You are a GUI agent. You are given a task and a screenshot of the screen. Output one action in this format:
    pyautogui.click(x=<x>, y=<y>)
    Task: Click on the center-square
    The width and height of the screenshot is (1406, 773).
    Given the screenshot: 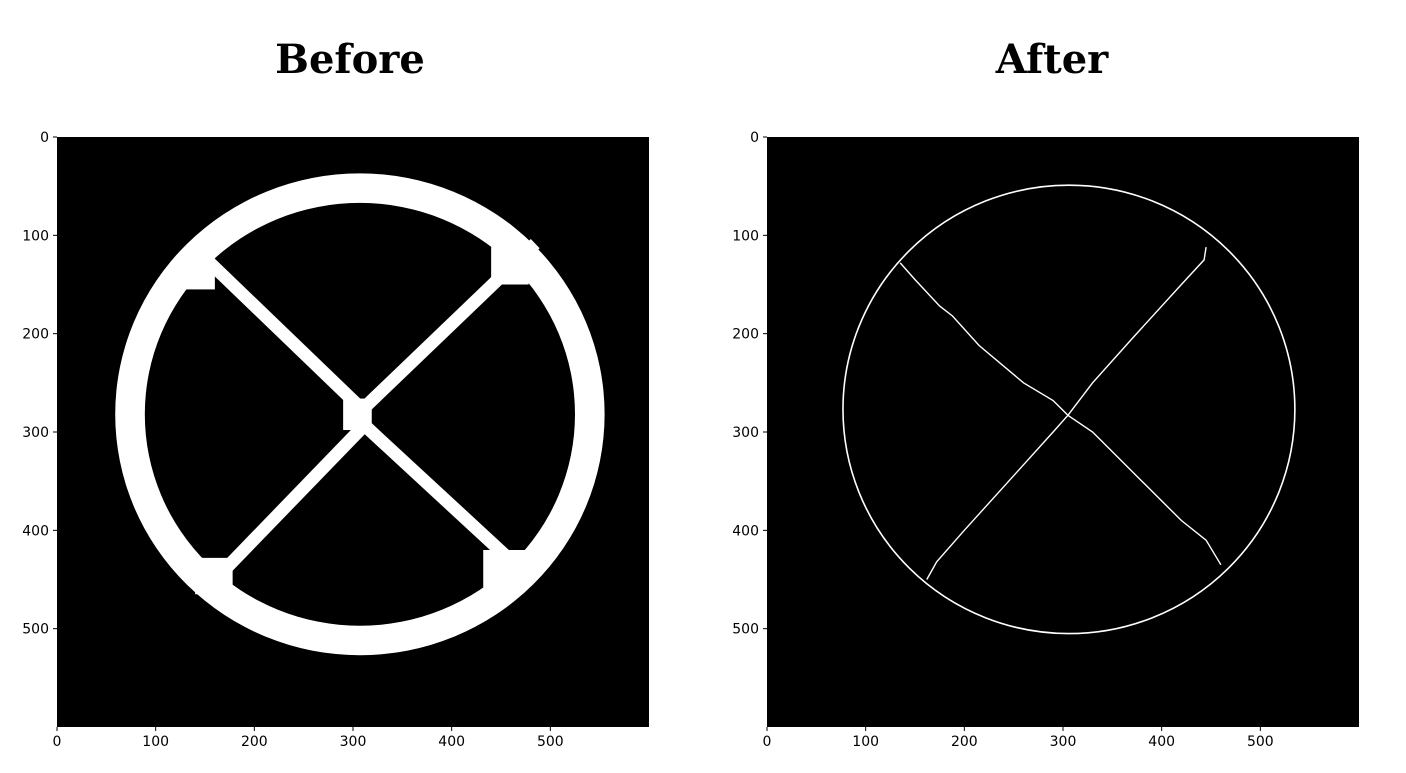 What is the action you would take?
    pyautogui.click(x=357, y=414)
    